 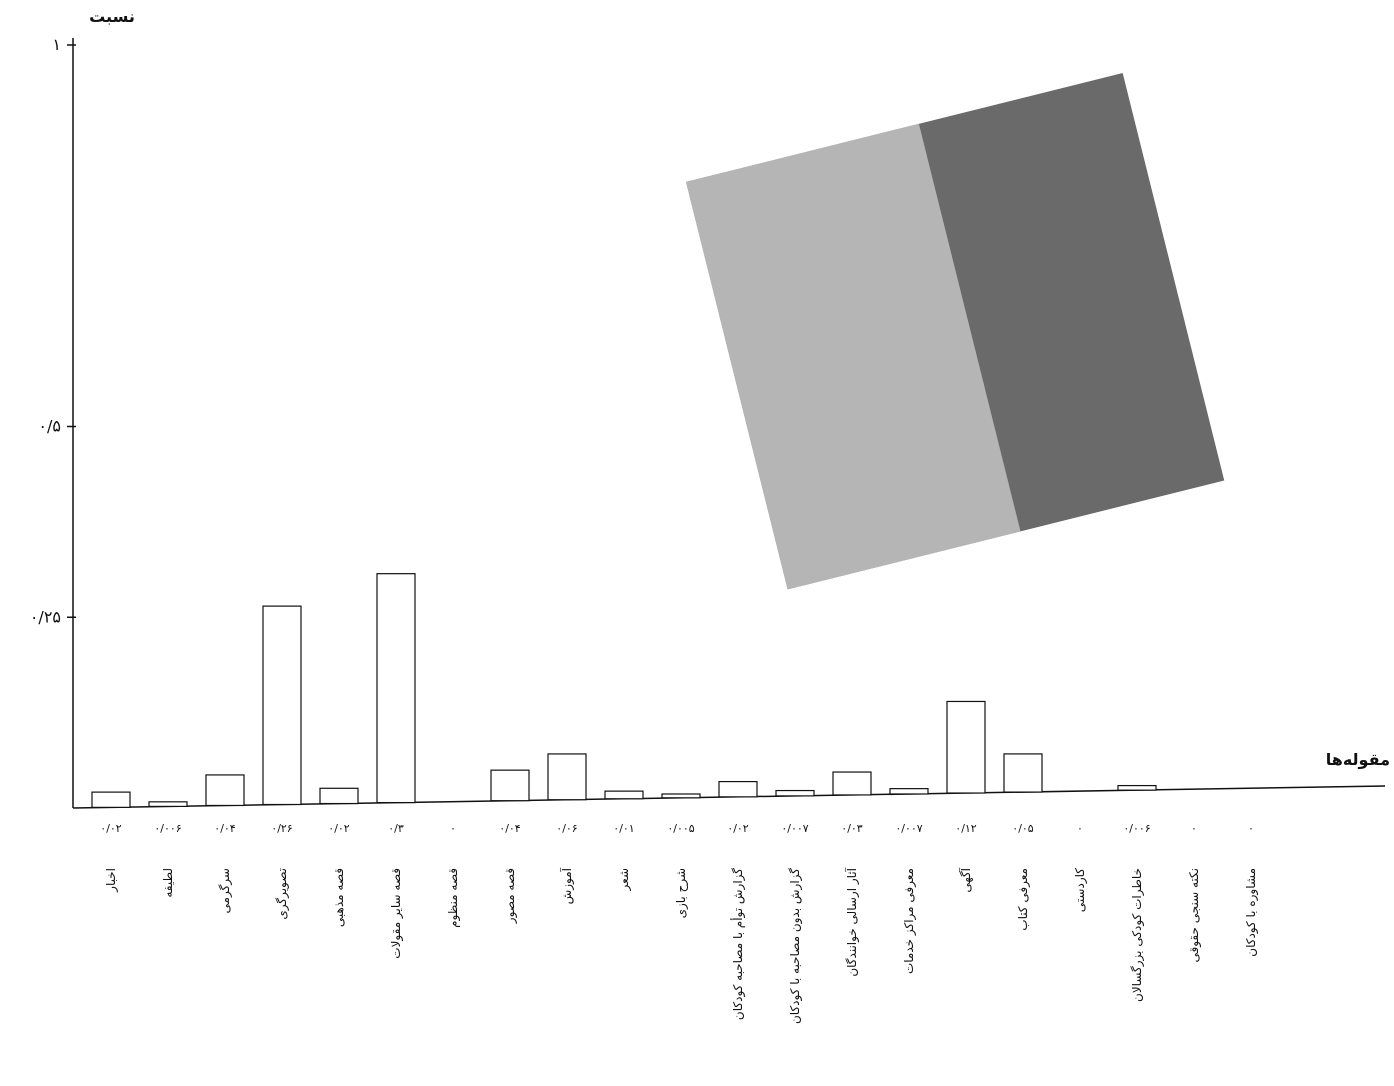 What do you see at coordinates (1358, 759) in the screenshot?
I see `x-axis-label: مقوله‌ها` at bounding box center [1358, 759].